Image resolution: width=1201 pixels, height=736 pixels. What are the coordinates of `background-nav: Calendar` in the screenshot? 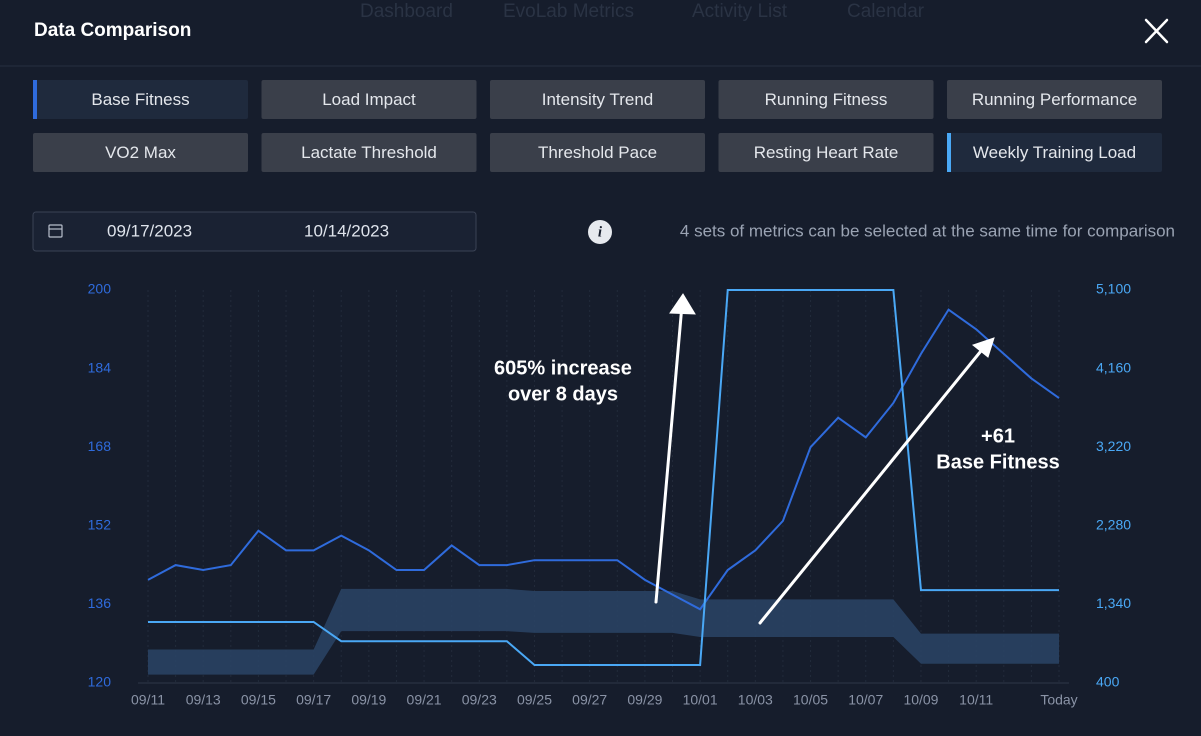 It's located at (886, 11).